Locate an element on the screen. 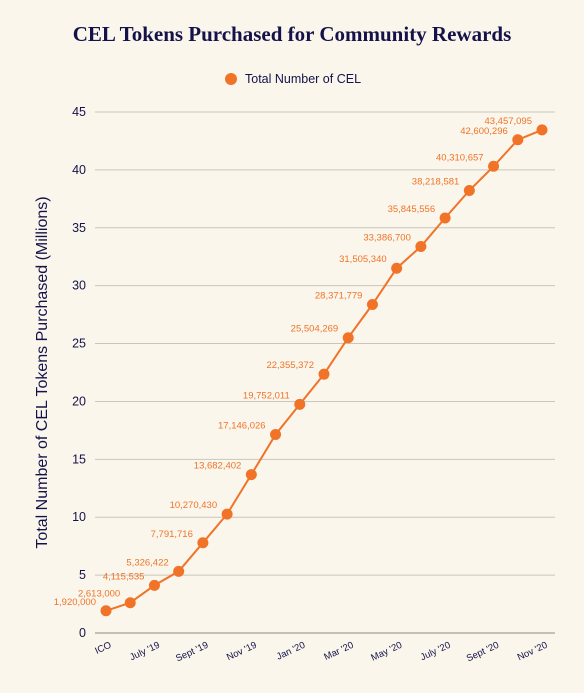 Image resolution: width=584 pixels, height=693 pixels. data-label: 22,355,372 is located at coordinates (290, 365).